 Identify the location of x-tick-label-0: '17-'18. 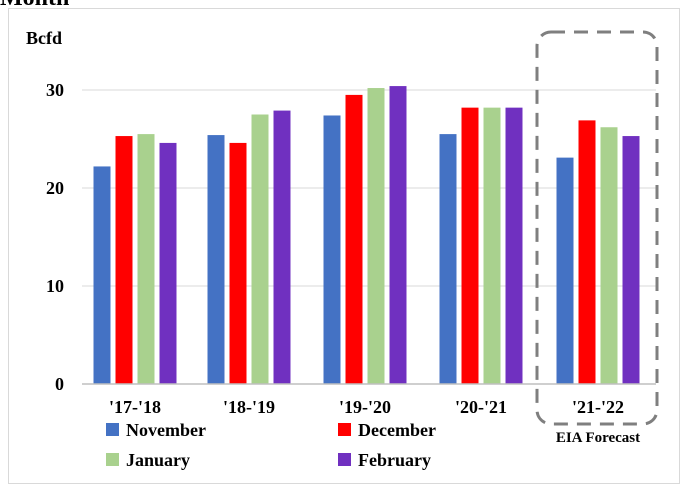
(135, 407).